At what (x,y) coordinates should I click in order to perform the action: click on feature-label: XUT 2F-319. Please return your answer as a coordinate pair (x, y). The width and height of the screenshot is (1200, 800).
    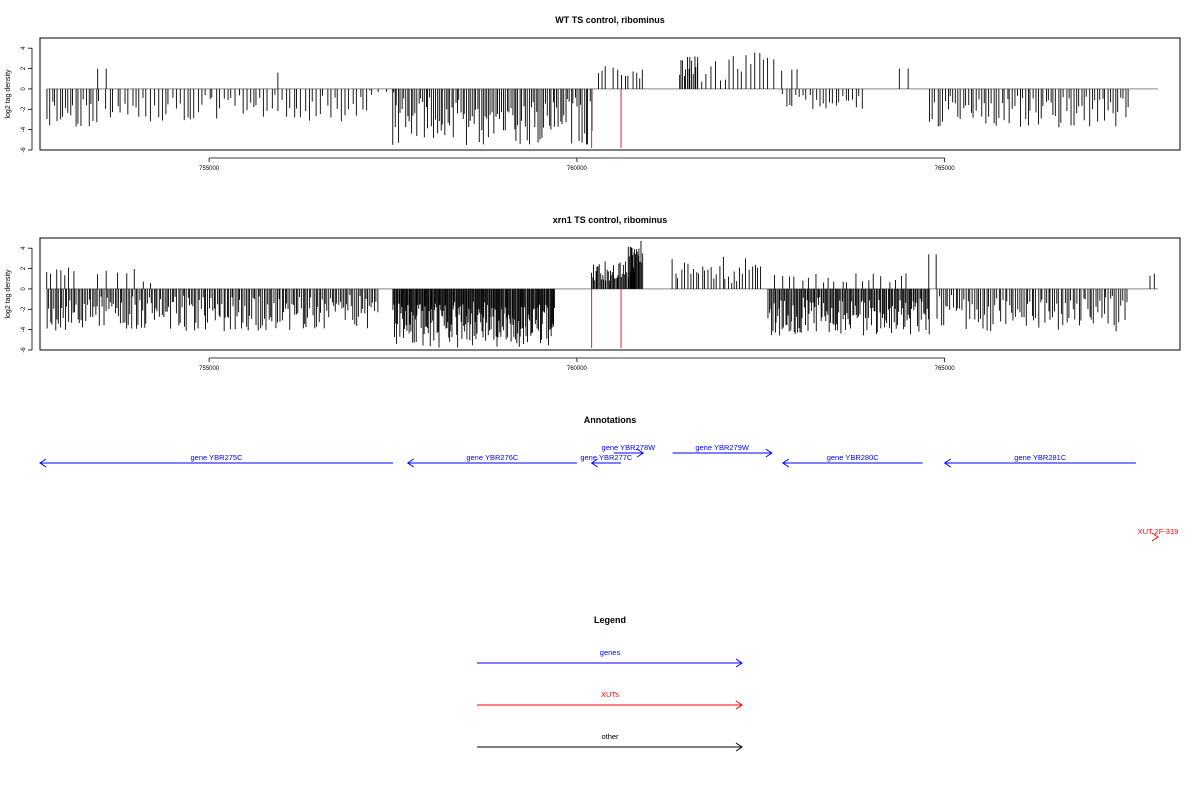
    Looking at the image, I should click on (1158, 531).